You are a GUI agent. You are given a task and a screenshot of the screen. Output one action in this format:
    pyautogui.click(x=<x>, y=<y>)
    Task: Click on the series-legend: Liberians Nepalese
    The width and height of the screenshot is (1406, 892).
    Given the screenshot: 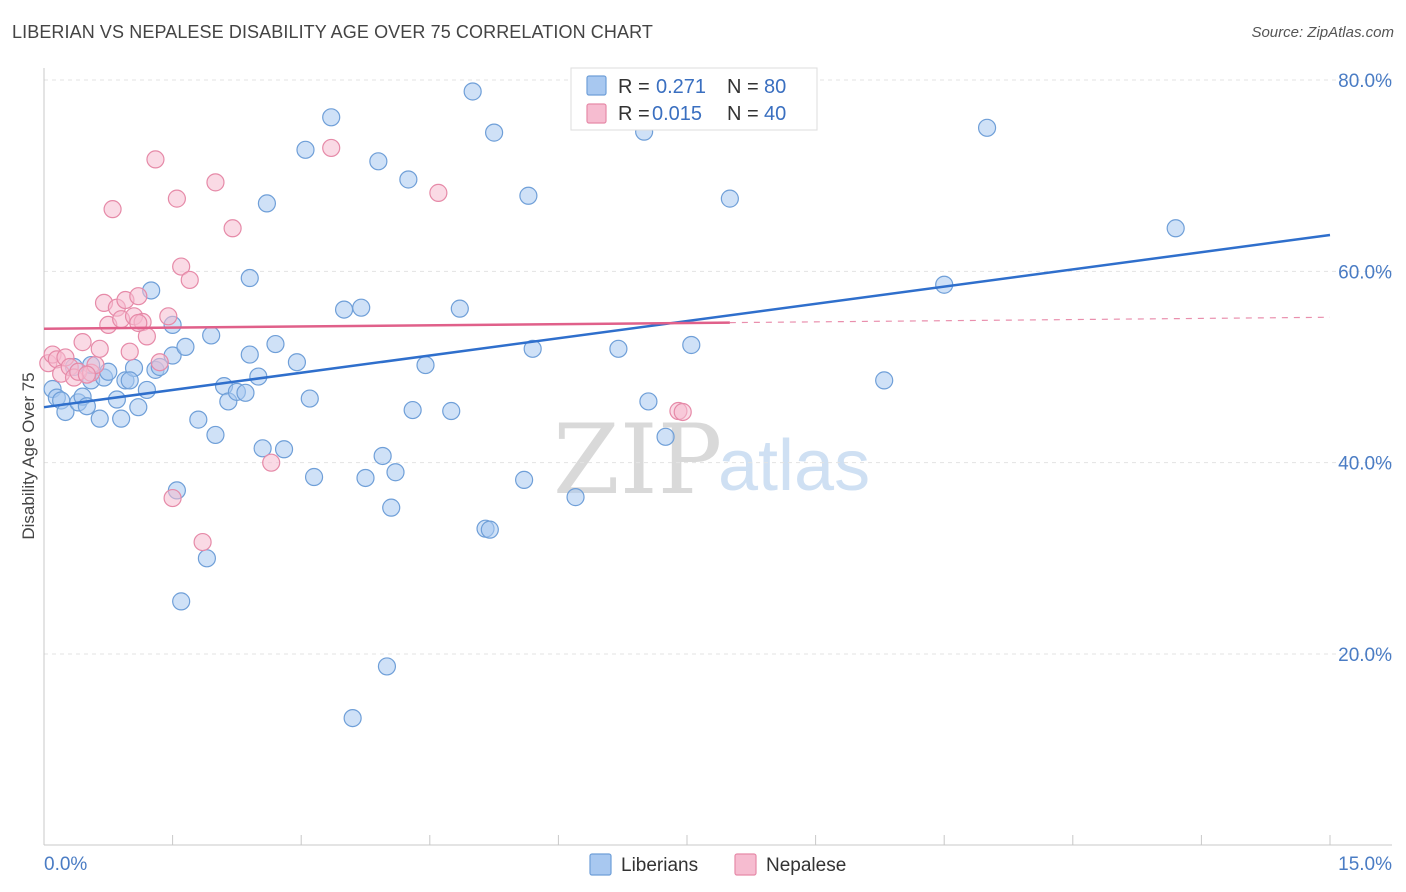 What is the action you would take?
    pyautogui.click(x=717, y=864)
    